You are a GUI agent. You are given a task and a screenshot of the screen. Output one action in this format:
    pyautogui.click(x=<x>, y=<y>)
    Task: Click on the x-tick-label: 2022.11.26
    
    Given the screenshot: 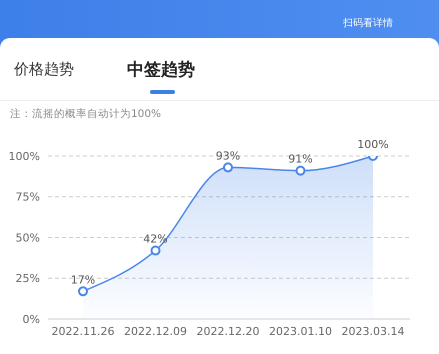 What is the action you would take?
    pyautogui.click(x=83, y=331)
    